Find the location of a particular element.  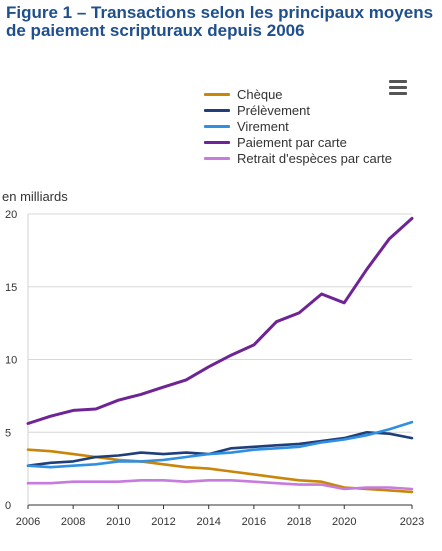

x-tick-label-2014: 2014 is located at coordinates (208, 522).